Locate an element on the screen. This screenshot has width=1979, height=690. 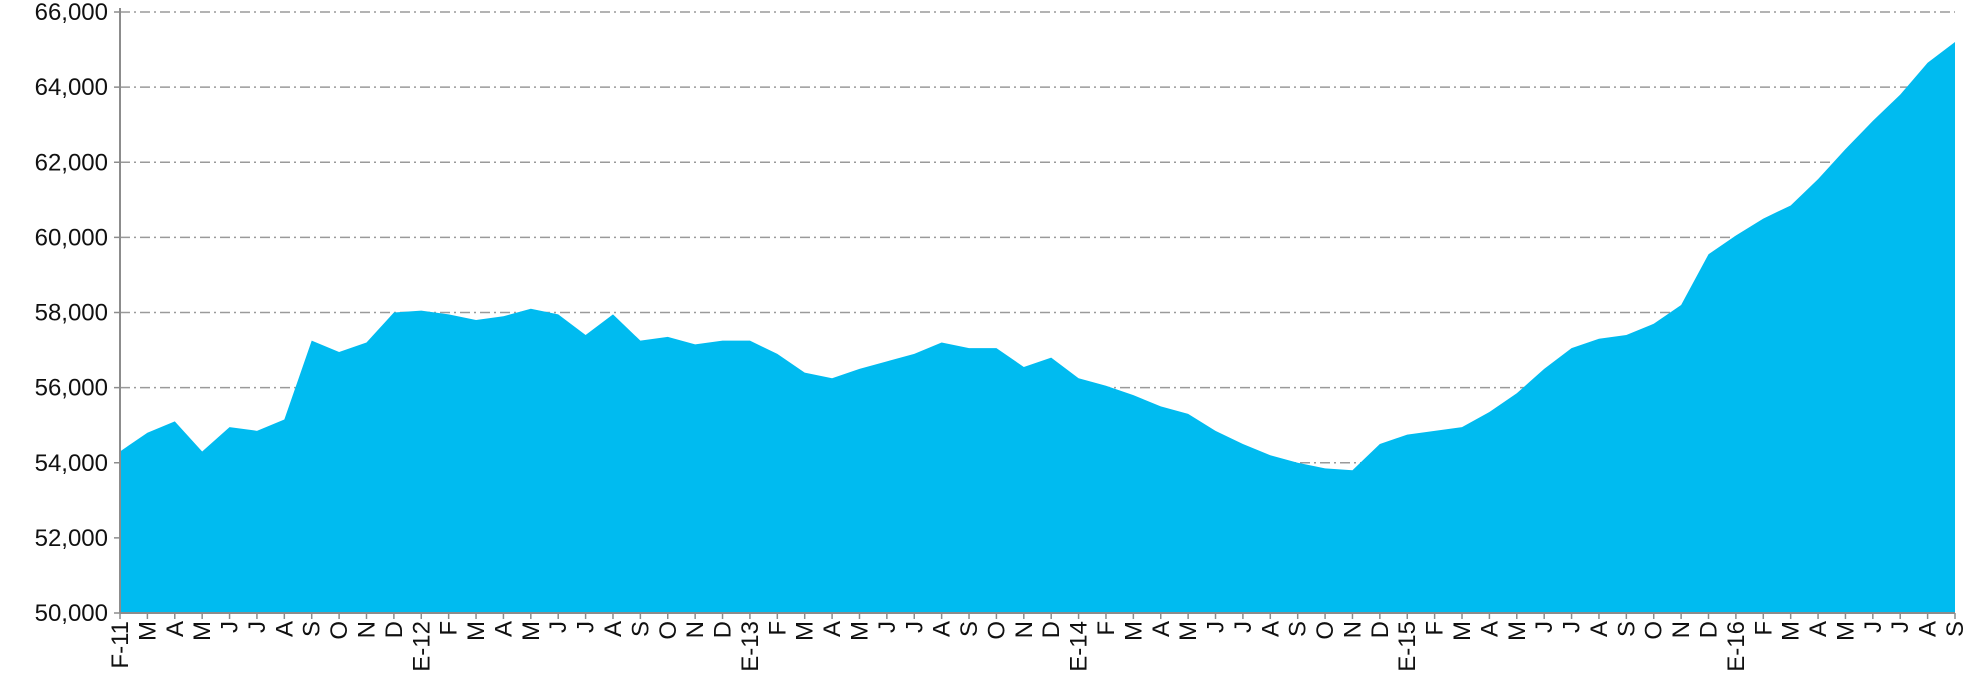
x-tick-label: E-13 is located at coordinates (750, 646).